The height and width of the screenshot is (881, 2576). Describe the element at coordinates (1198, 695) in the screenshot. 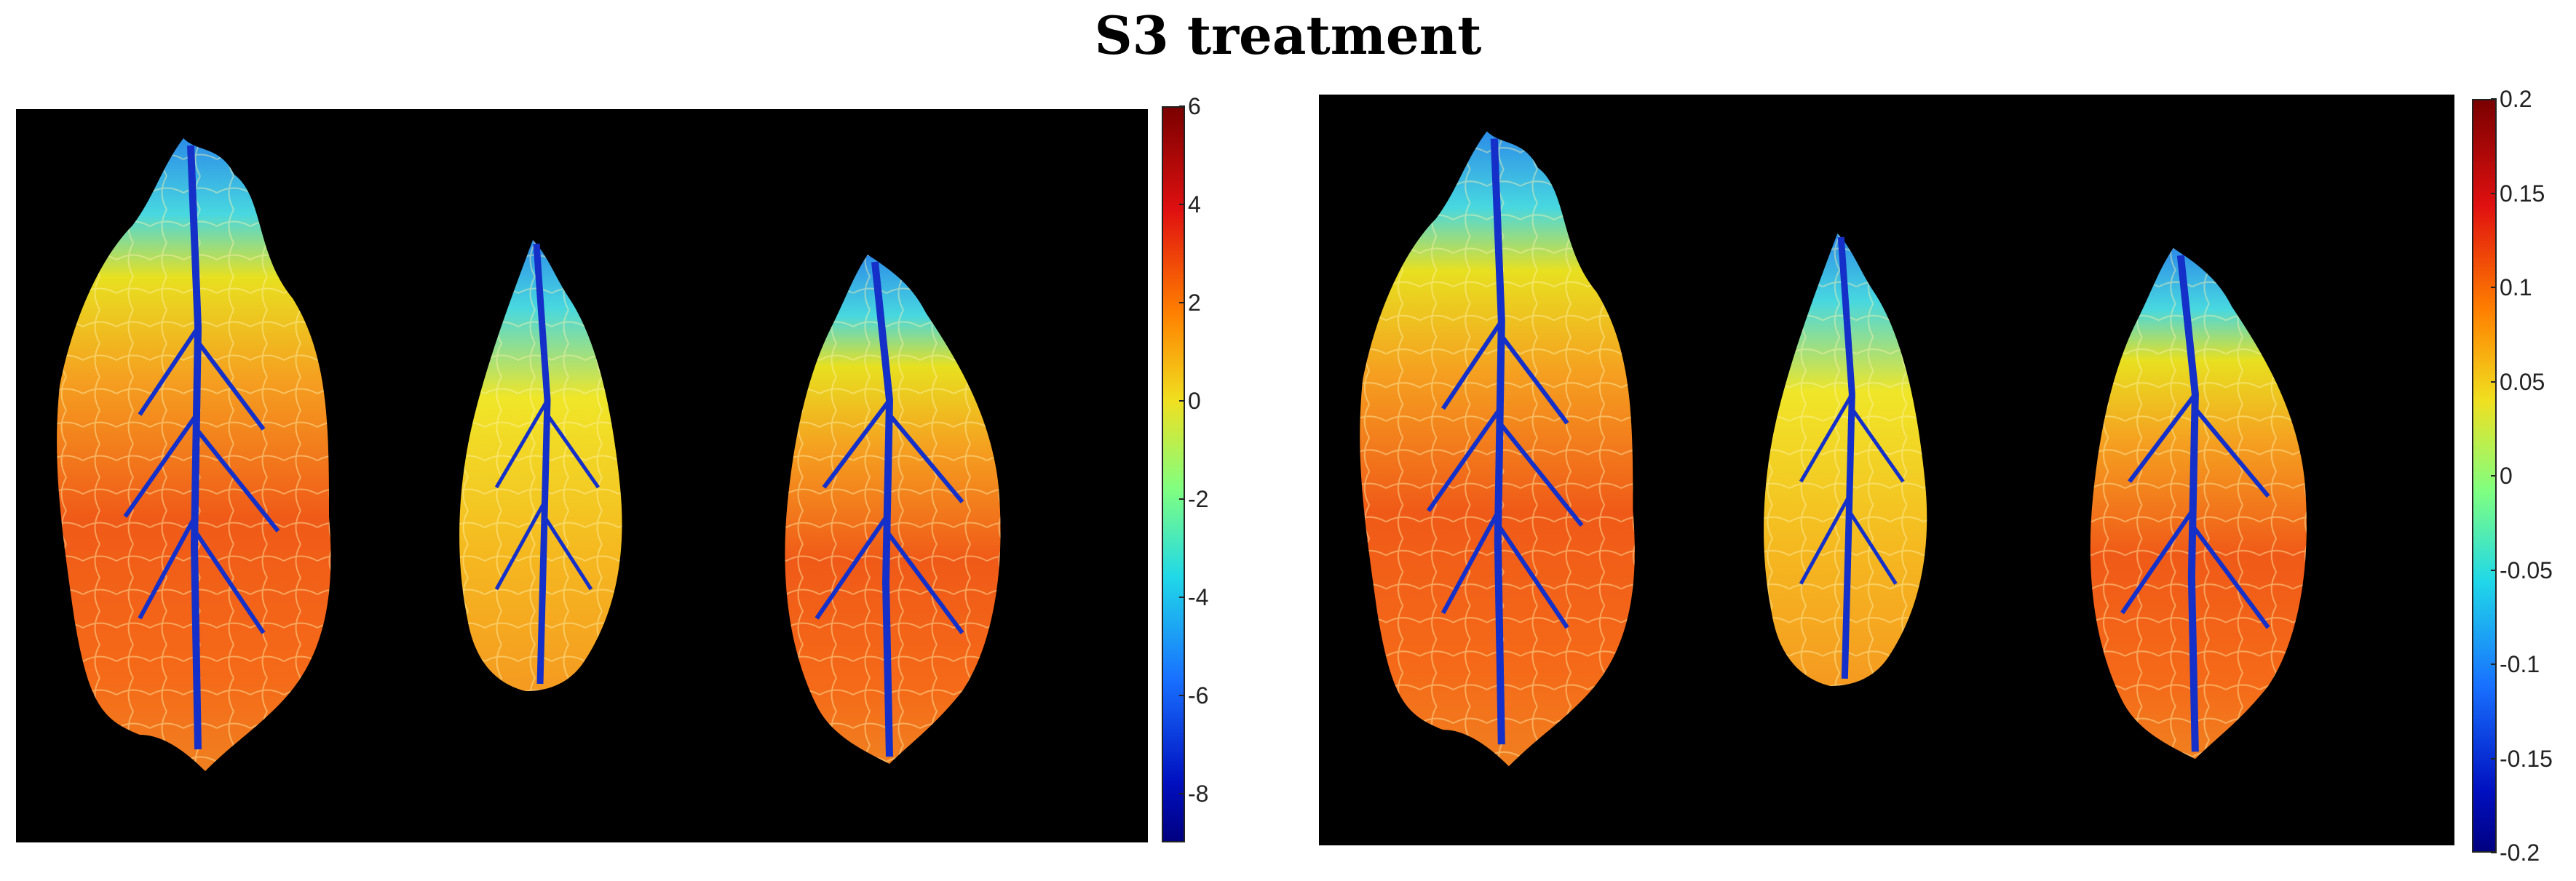

I see `colorbar-tick-label: -6` at that location.